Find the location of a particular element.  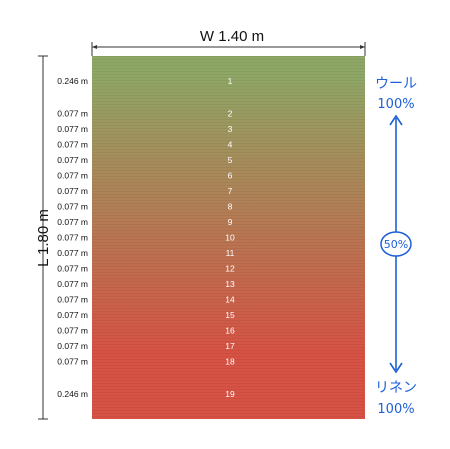

row-number: 18 is located at coordinates (230, 362).